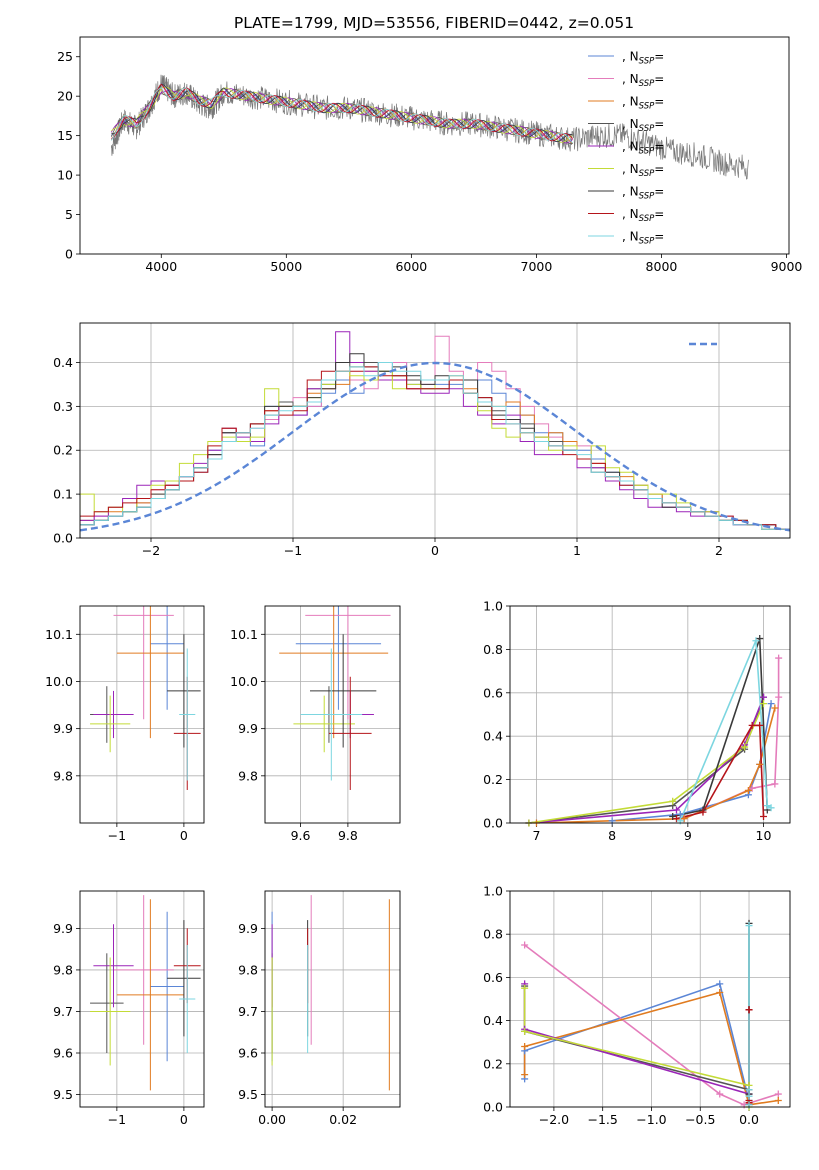 The image size is (819, 1170). What do you see at coordinates (63, 928) in the screenshot?
I see `y-tick-label: 9.9` at bounding box center [63, 928].